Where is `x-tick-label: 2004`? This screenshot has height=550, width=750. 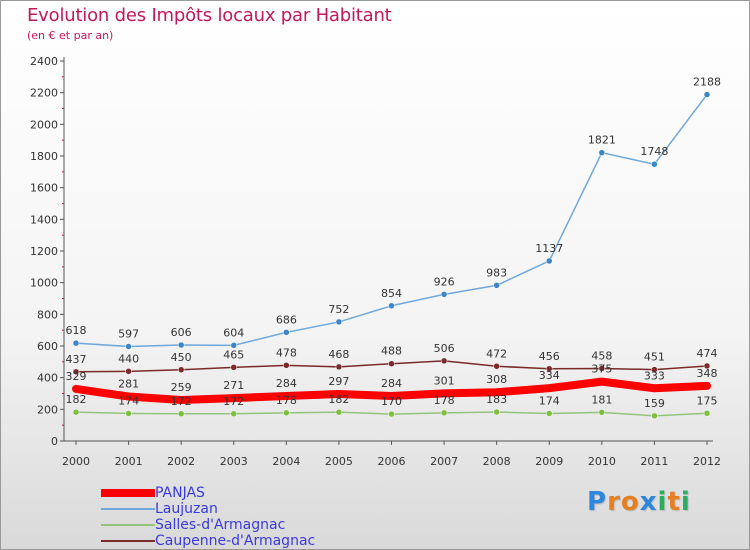
x-tick-label: 2004 is located at coordinates (286, 461).